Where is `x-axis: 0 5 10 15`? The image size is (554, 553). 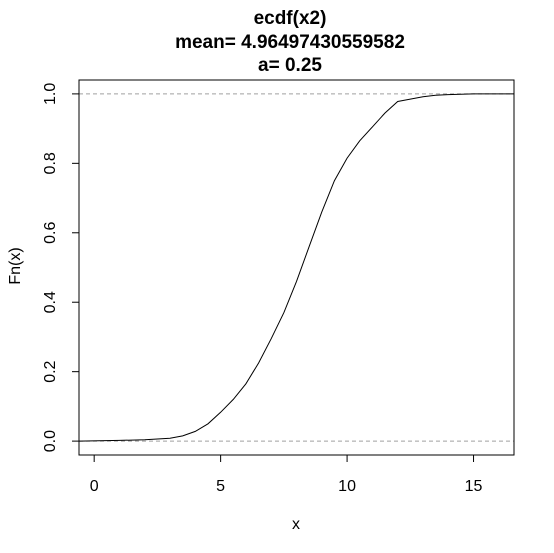
x-axis: 0 5 10 15 is located at coordinates (286, 474).